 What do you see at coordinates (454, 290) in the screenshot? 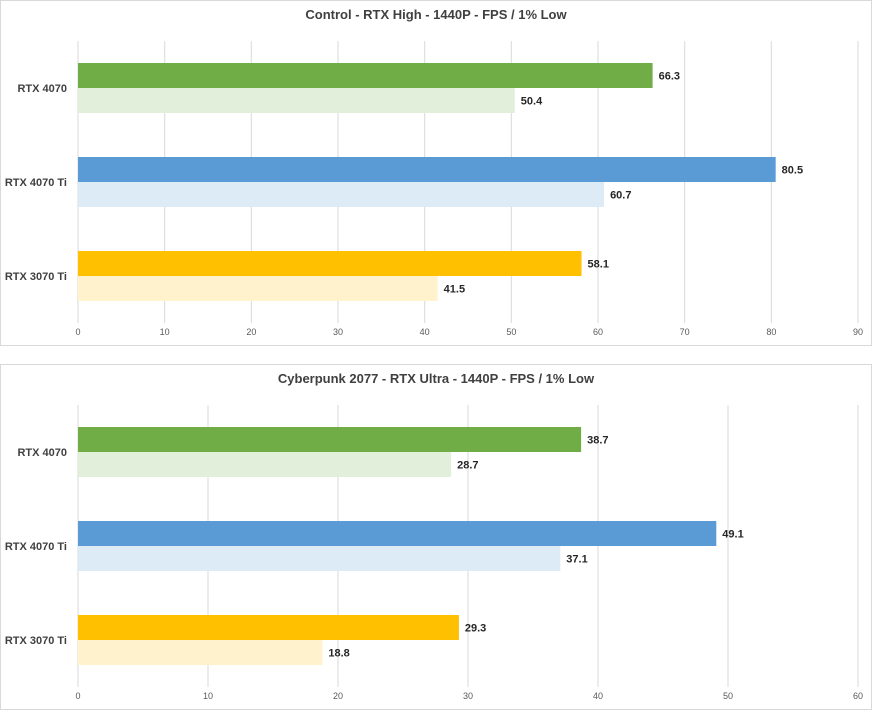
I see `data-label: 41.5` at bounding box center [454, 290].